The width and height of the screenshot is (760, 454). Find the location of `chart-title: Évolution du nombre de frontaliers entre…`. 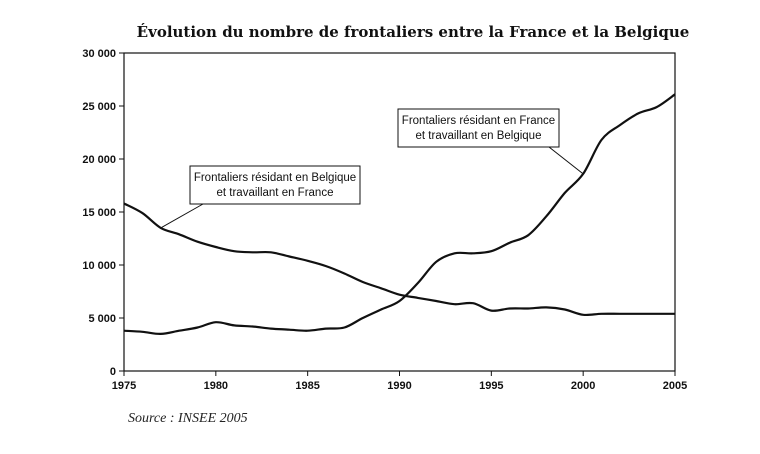

chart-title: Évolution du nombre de frontaliers entre… is located at coordinates (413, 32).